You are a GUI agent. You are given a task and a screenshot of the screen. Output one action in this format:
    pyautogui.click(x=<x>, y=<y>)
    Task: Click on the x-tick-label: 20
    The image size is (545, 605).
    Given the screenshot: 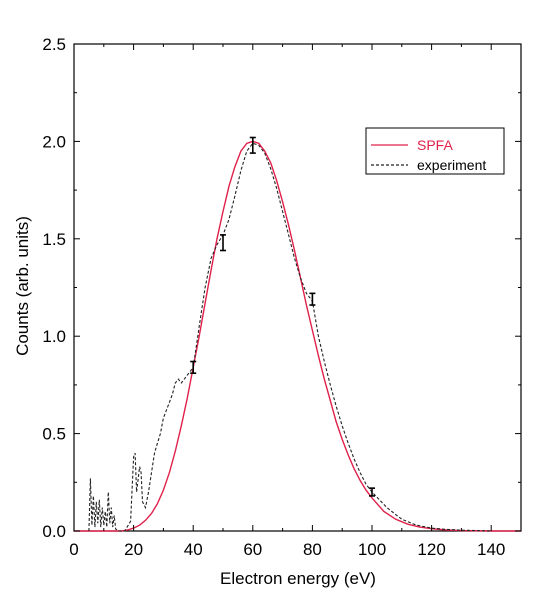 What is the action you would take?
    pyautogui.click(x=133, y=549)
    